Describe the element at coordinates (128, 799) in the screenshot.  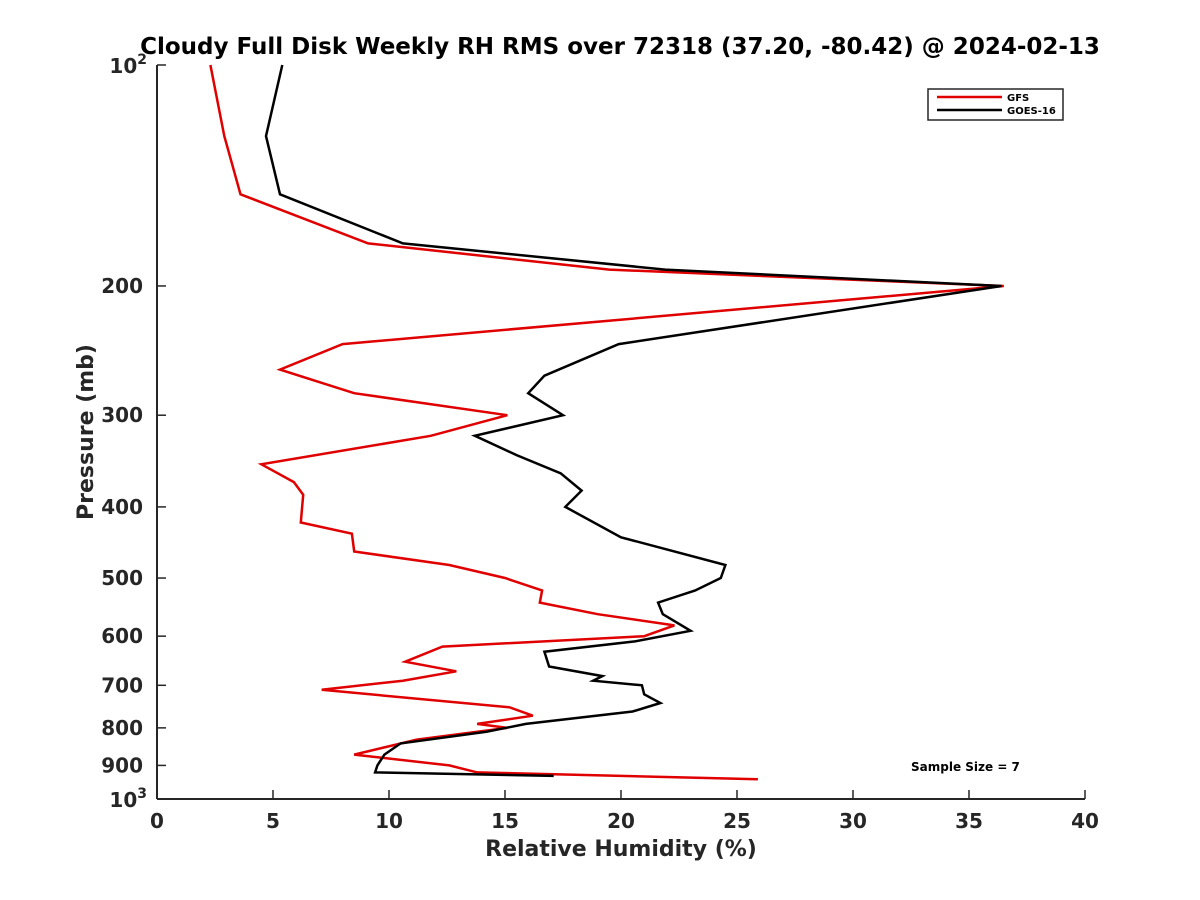
I see `y-tick-label: 10³` at that location.